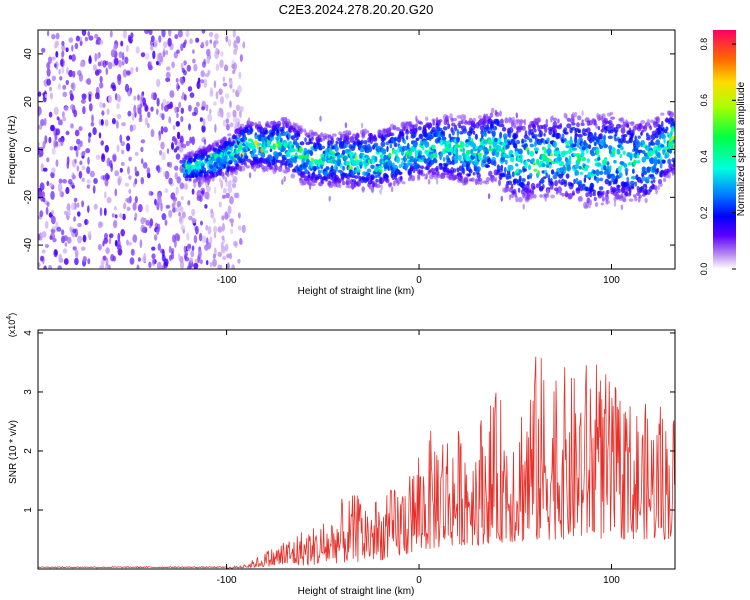 The height and width of the screenshot is (600, 750). What do you see at coordinates (704, 100) in the screenshot?
I see `colorbar-tick-label: 0.6` at bounding box center [704, 100].